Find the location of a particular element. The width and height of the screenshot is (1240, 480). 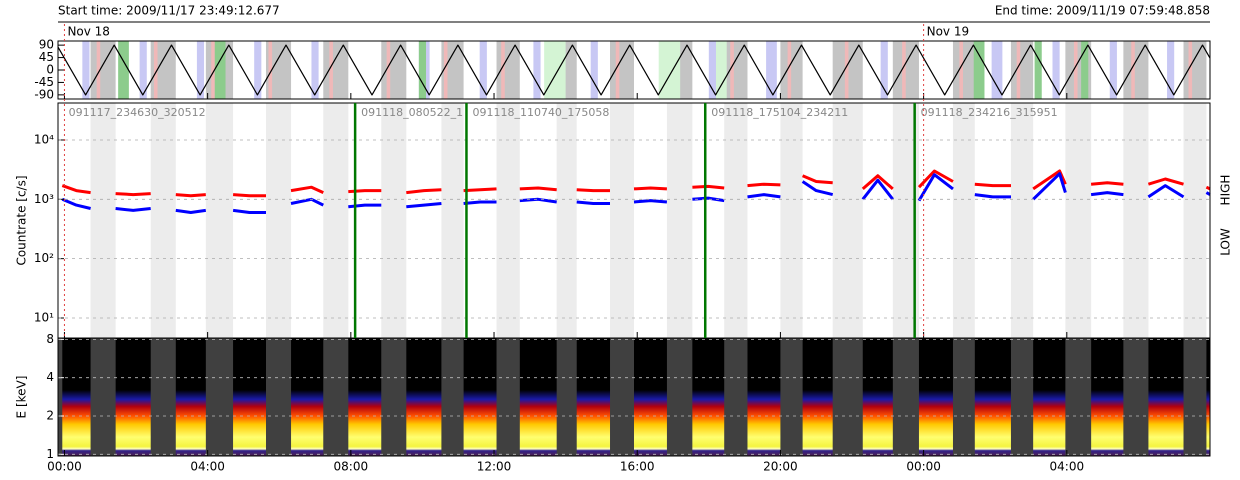

x-tick-label: 20:00 is located at coordinates (780, 467).